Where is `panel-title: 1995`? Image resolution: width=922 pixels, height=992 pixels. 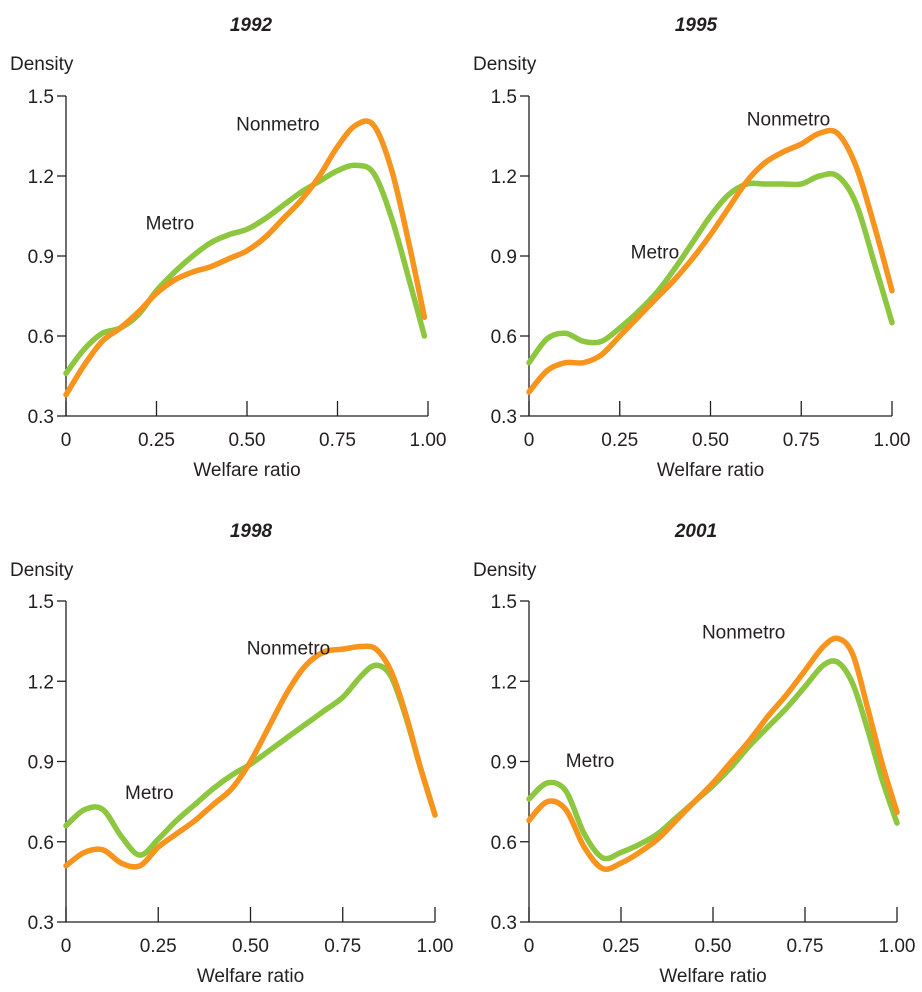
panel-title: 1995 is located at coordinates (696, 25).